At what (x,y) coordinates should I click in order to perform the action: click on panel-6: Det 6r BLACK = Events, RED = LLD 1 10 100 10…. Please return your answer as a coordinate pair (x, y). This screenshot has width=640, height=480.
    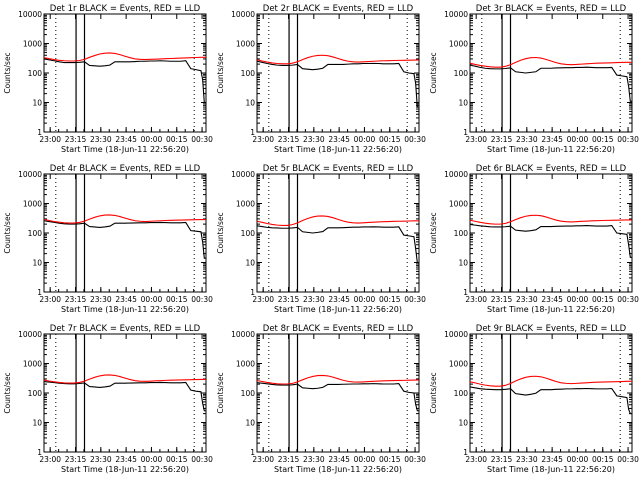
    Looking at the image, I should click on (534, 239).